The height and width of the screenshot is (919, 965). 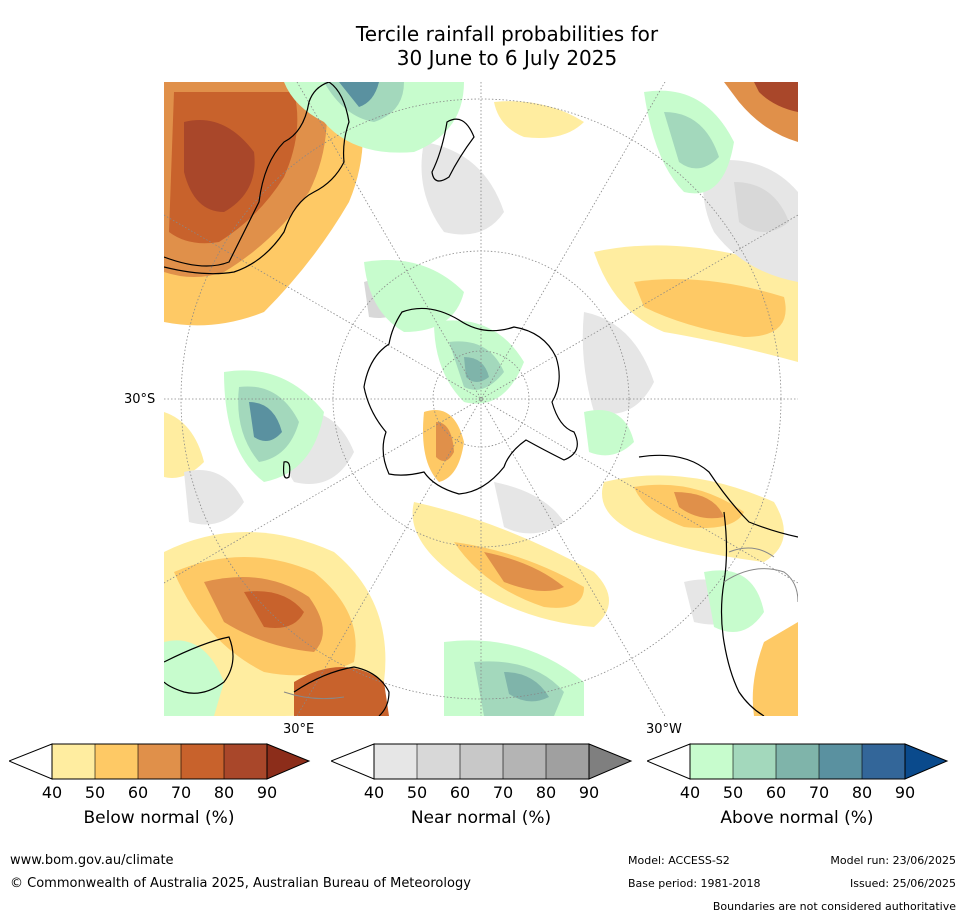 I want to click on australia-coastline, so click(x=257, y=178).